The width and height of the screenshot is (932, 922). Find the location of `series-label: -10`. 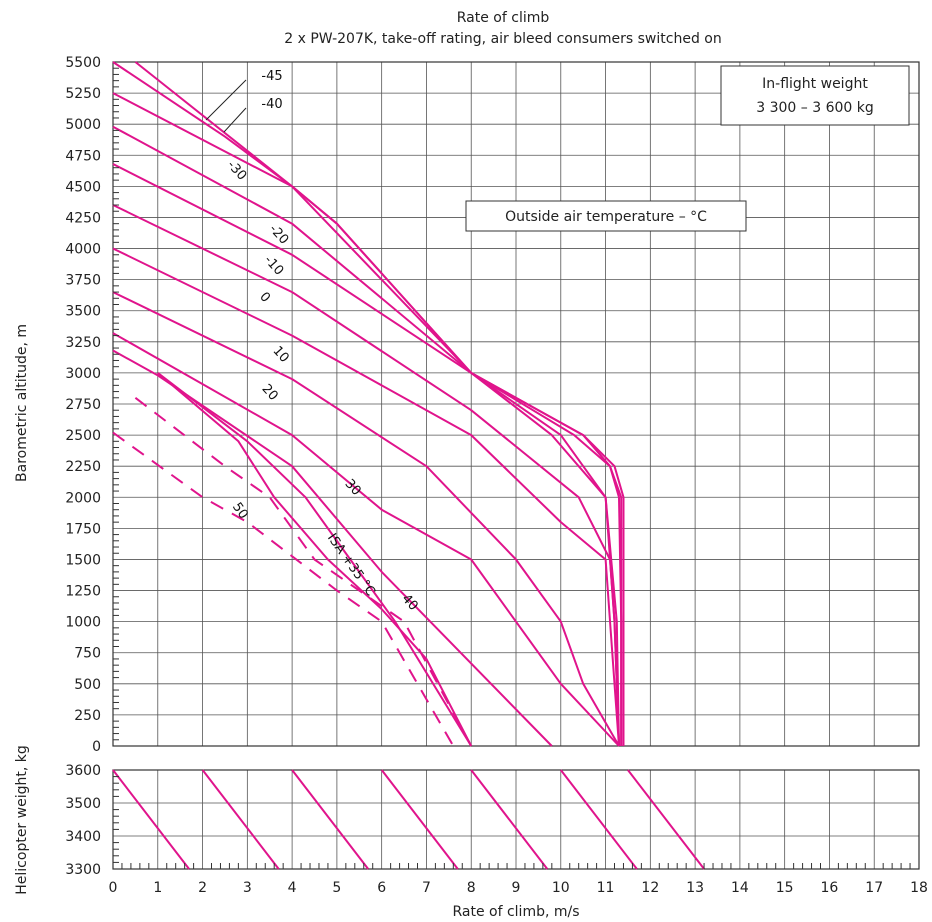

series-label: -10 is located at coordinates (273, 266).